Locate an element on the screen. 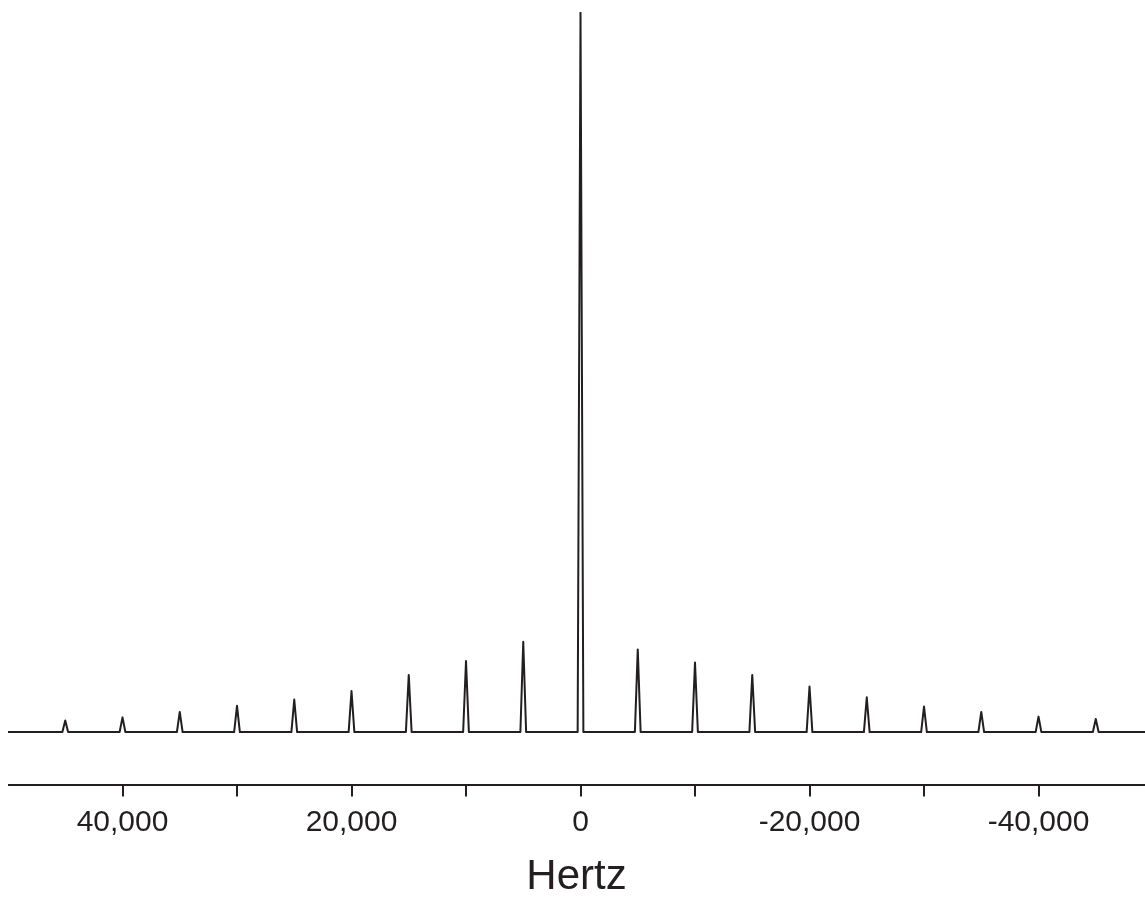 The image size is (1145, 905). x-tick-label: 20,000 is located at coordinates (351, 820).